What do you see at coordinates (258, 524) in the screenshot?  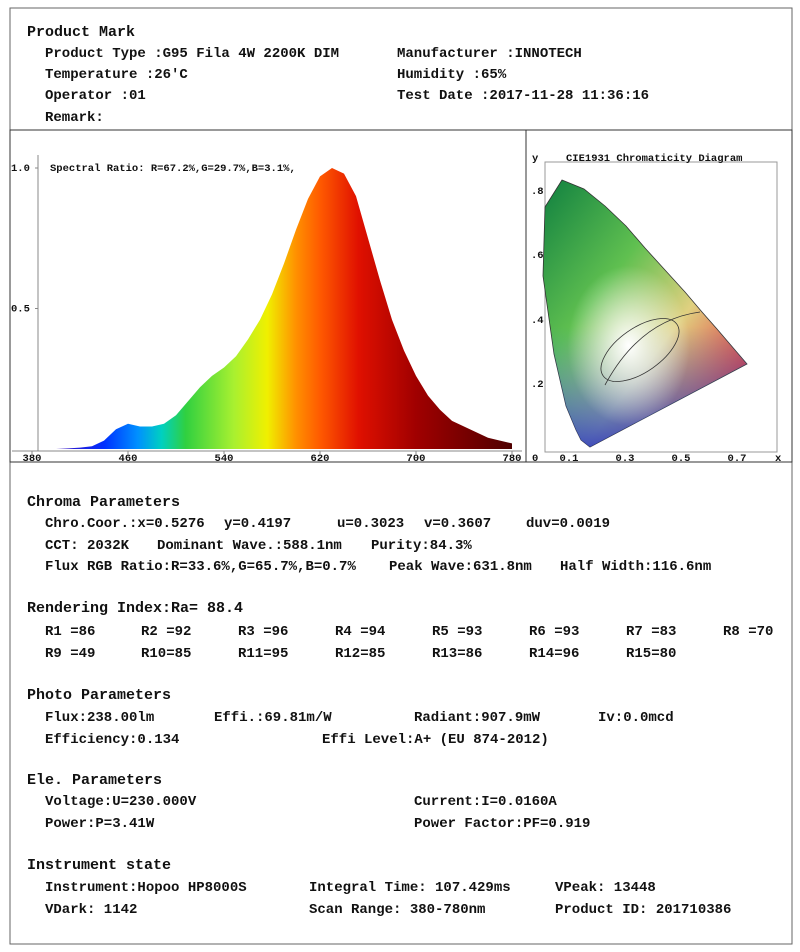 I see `field: y=0.4197` at bounding box center [258, 524].